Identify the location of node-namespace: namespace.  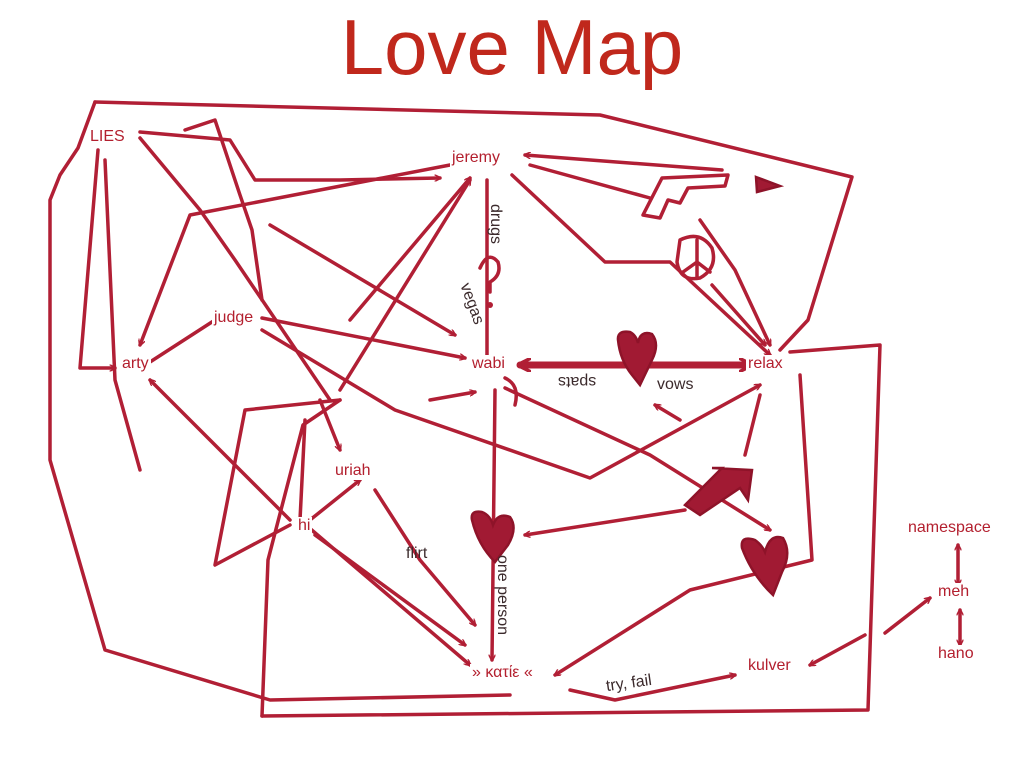
(949, 528).